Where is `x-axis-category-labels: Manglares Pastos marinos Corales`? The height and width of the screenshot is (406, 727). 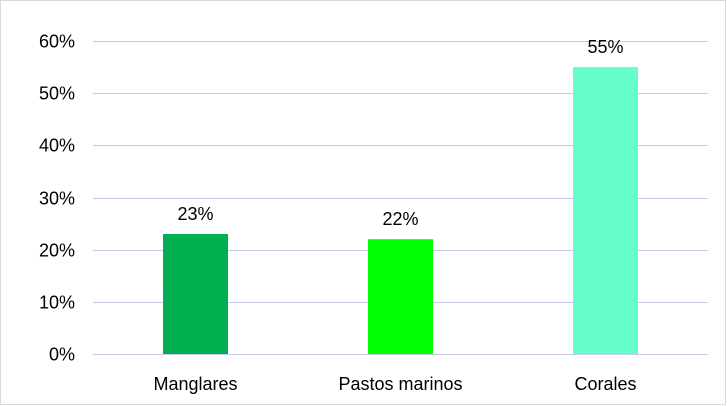 x-axis-category-labels: Manglares Pastos marinos Corales is located at coordinates (394, 384).